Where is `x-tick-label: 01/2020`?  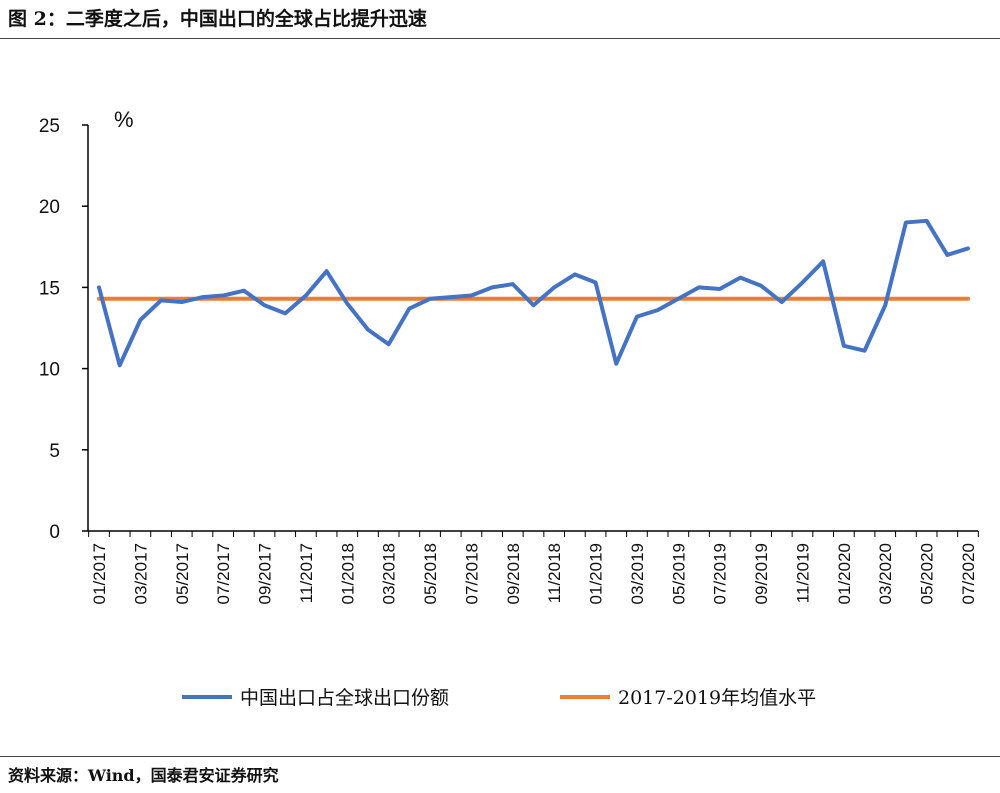
x-tick-label: 01/2020 is located at coordinates (844, 573).